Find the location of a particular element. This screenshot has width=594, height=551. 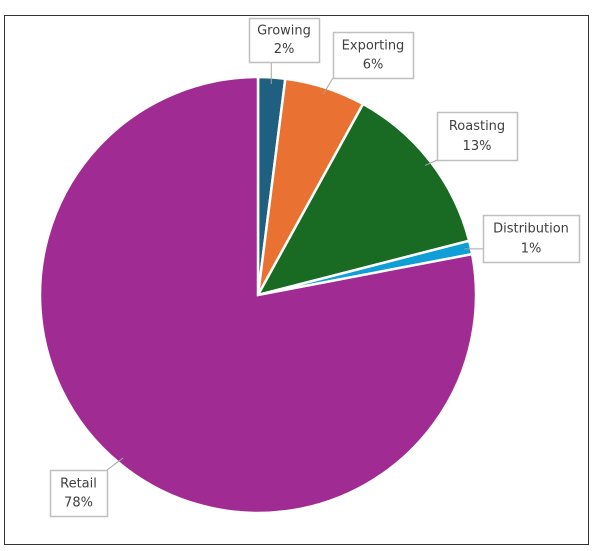

label-value: 78% is located at coordinates (78, 503).